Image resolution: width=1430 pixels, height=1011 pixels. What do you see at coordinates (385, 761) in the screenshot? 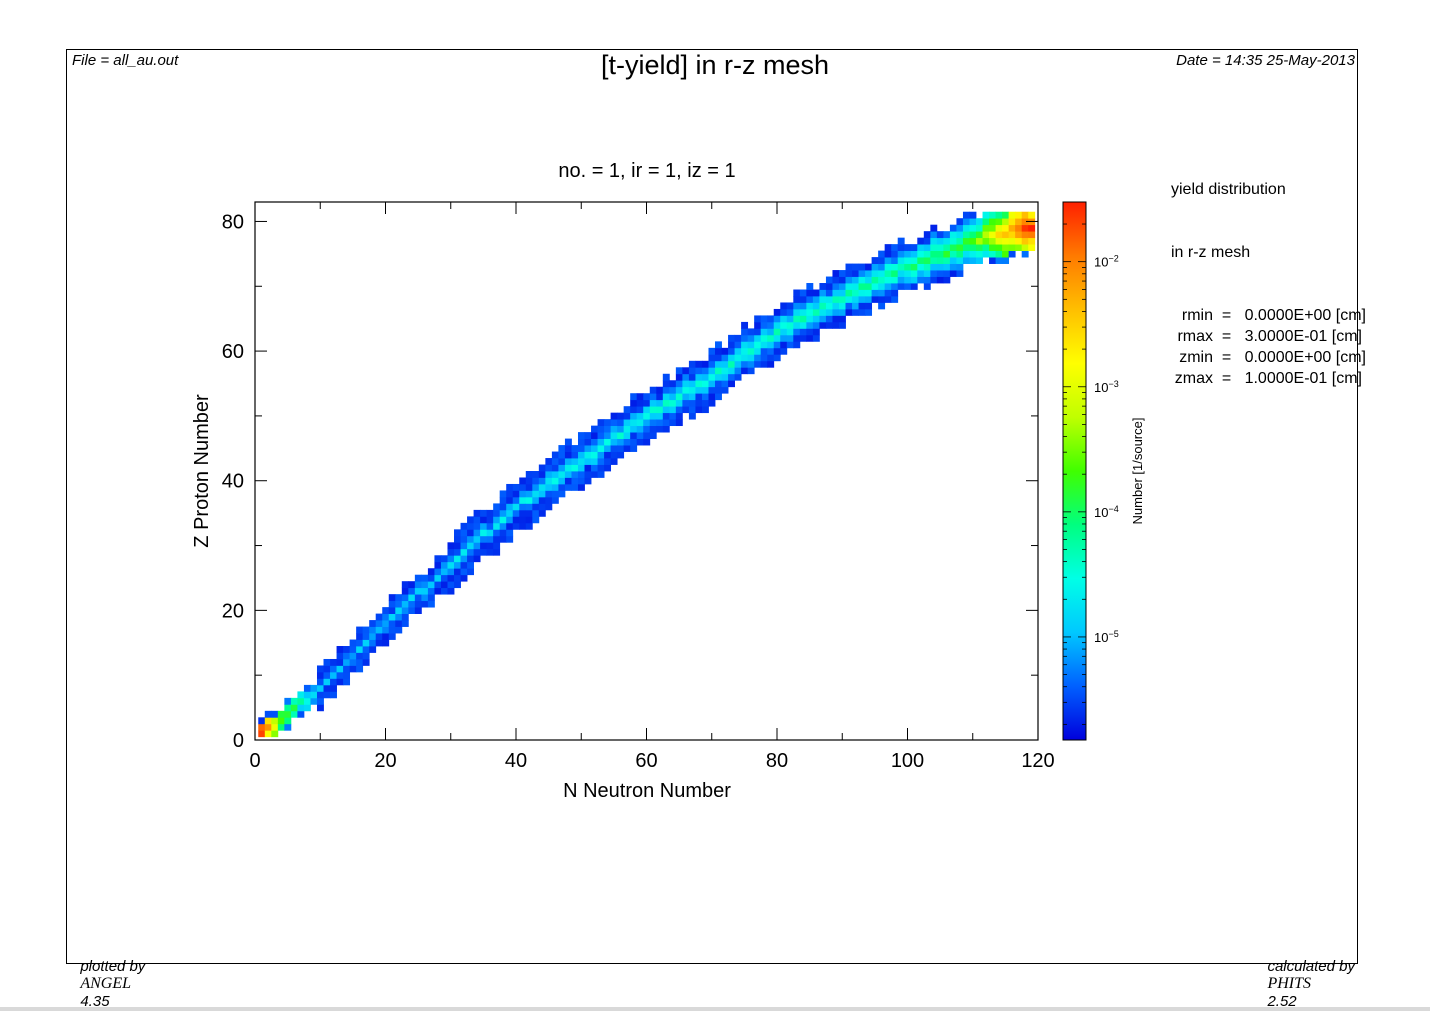
I see `x-tick-label: 20` at bounding box center [385, 761].